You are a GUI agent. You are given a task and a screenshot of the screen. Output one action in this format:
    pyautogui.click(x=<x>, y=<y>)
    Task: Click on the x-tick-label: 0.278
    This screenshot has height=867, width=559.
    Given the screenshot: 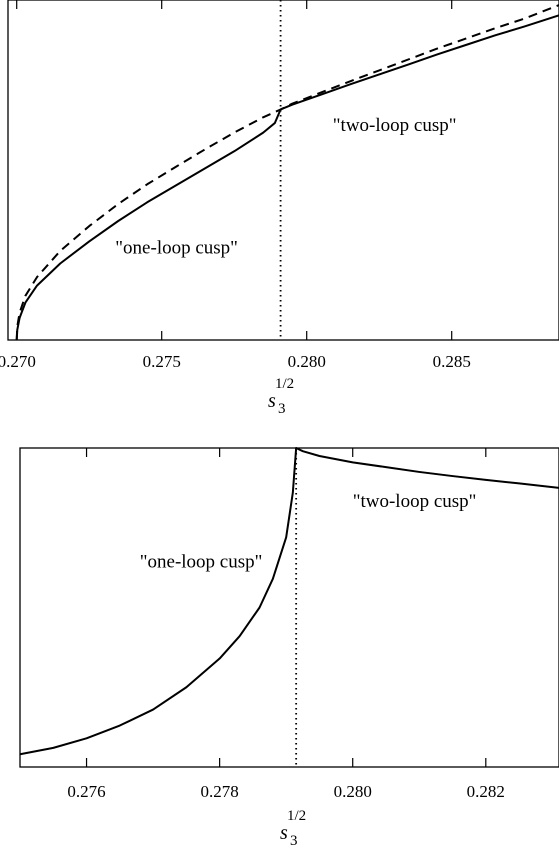 What is the action you would take?
    pyautogui.click(x=220, y=791)
    